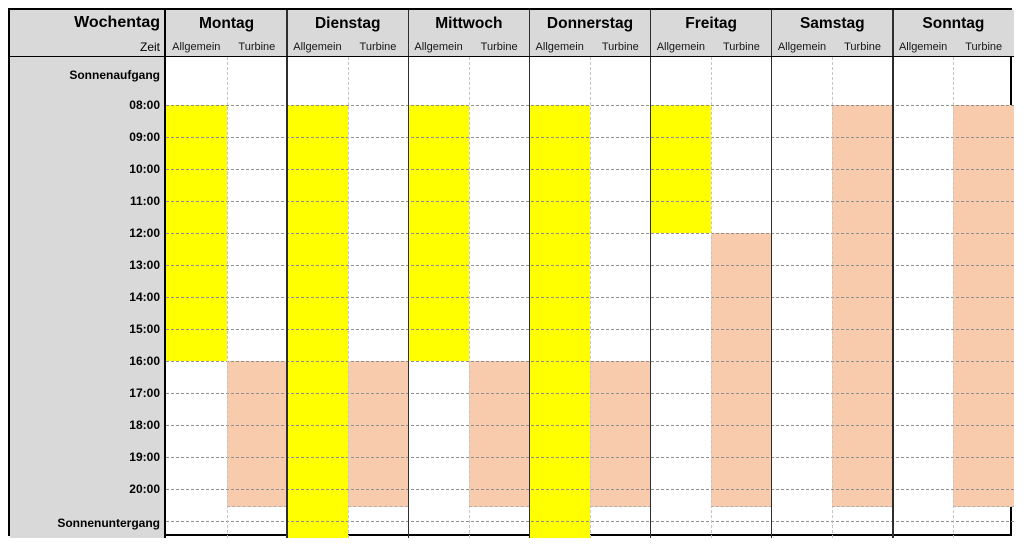 This screenshot has height=551, width=1024. Describe the element at coordinates (317, 321) in the screenshot. I see `block-dienstag-allgemein` at that location.